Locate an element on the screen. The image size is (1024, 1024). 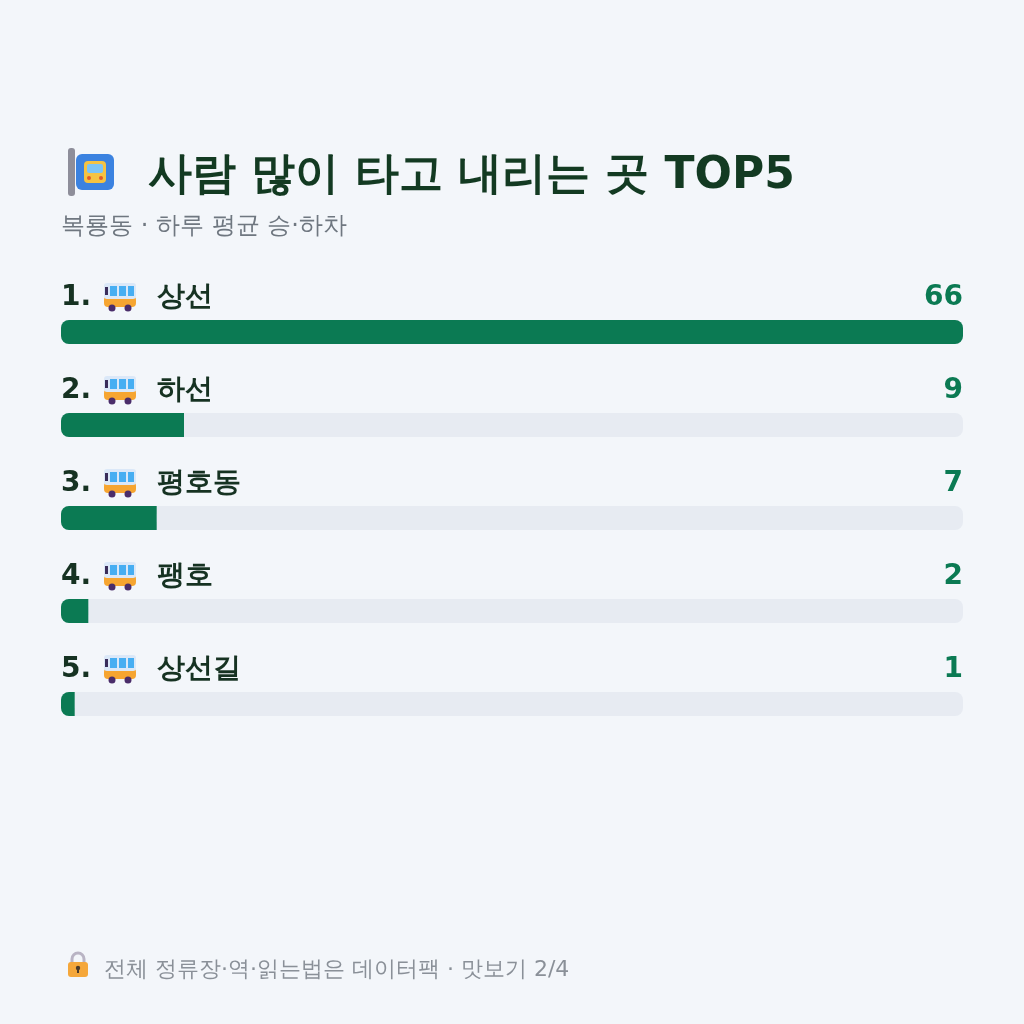
chart-subtitle: 복룡동 · 하루 평균 승·하차 is located at coordinates (204, 225).